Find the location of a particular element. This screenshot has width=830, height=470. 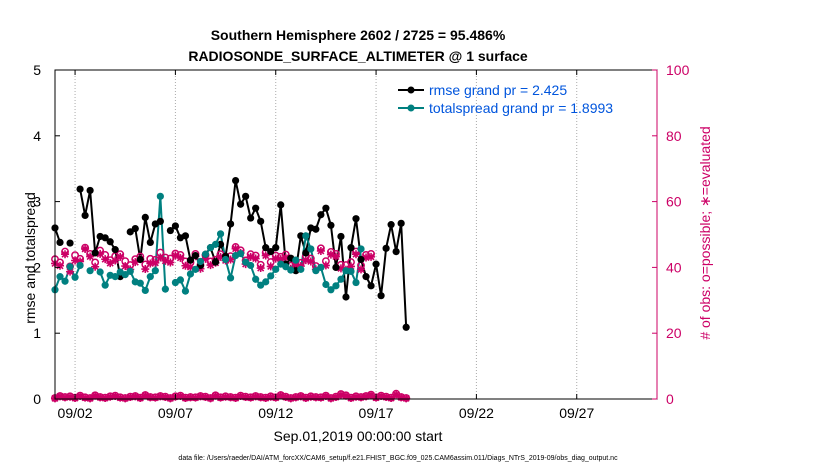

x-axis-label: Sep.01,2019 00:00:00 start is located at coordinates (358, 436).